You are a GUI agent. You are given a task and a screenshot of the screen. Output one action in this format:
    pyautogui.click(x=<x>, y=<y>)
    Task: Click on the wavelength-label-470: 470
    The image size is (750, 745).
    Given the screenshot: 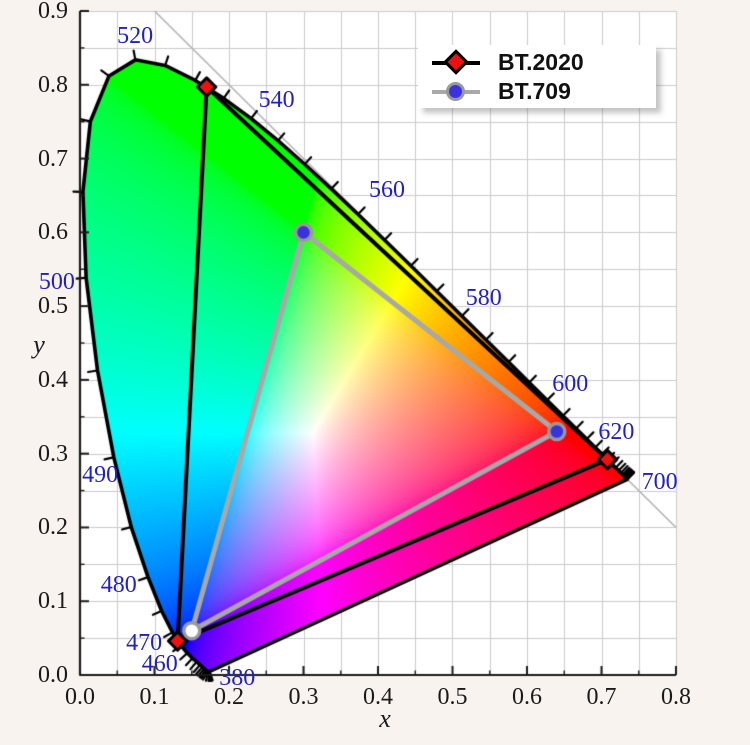 What is the action you would take?
    pyautogui.click(x=144, y=643)
    